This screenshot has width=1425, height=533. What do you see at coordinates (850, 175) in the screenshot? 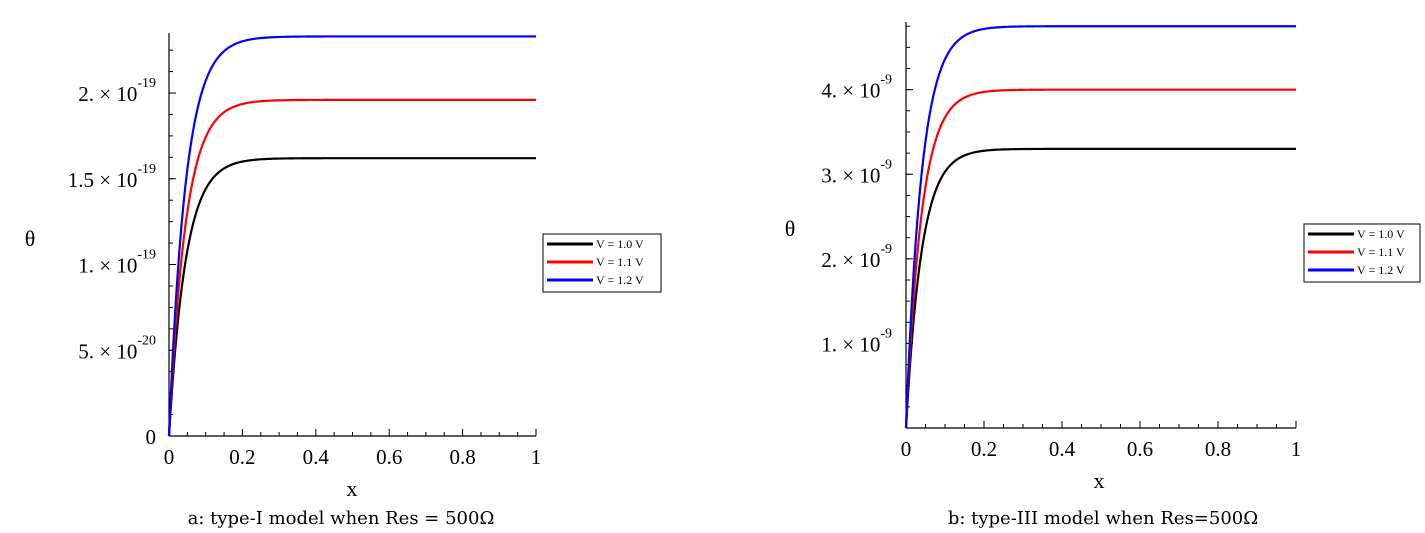
I see `y-tick-mantissa: 3. × 10` at bounding box center [850, 175].